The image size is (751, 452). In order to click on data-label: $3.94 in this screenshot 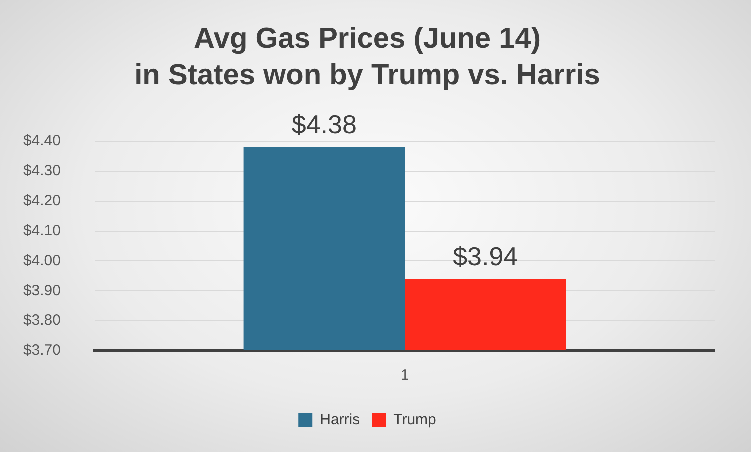, I will do `click(485, 256)`.